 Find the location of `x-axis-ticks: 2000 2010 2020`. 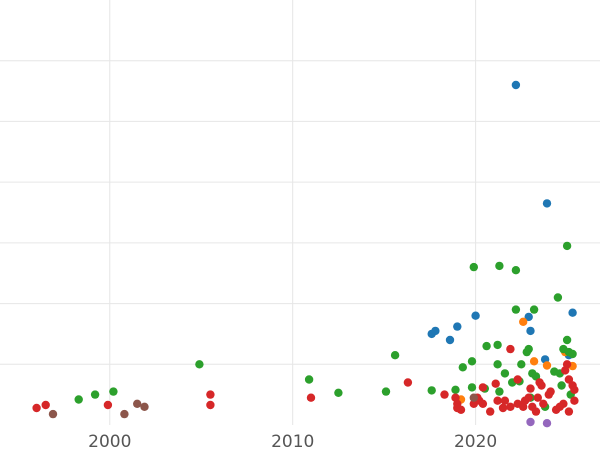

x-axis-ticks: 2000 2010 2020 is located at coordinates (292, 441).